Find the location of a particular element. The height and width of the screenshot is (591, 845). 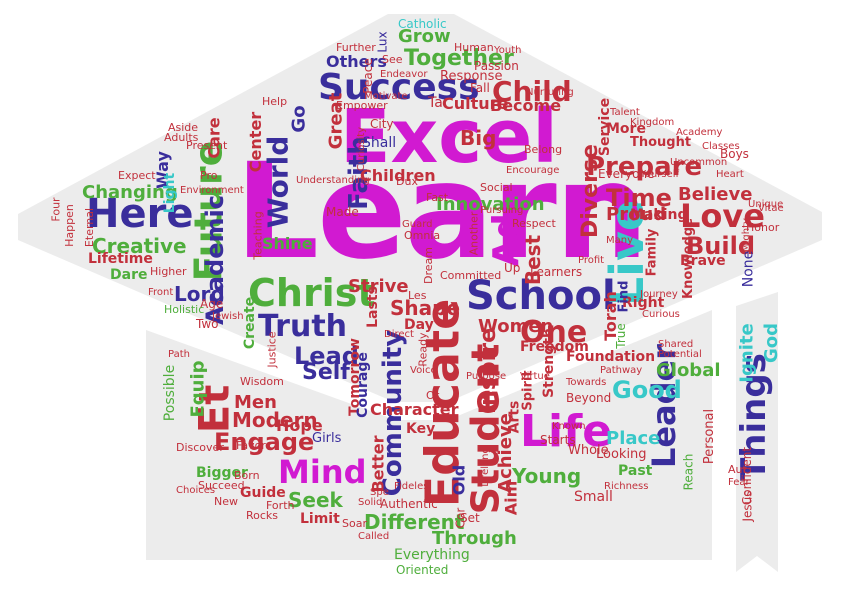

word-les: Les is located at coordinates (417, 295).